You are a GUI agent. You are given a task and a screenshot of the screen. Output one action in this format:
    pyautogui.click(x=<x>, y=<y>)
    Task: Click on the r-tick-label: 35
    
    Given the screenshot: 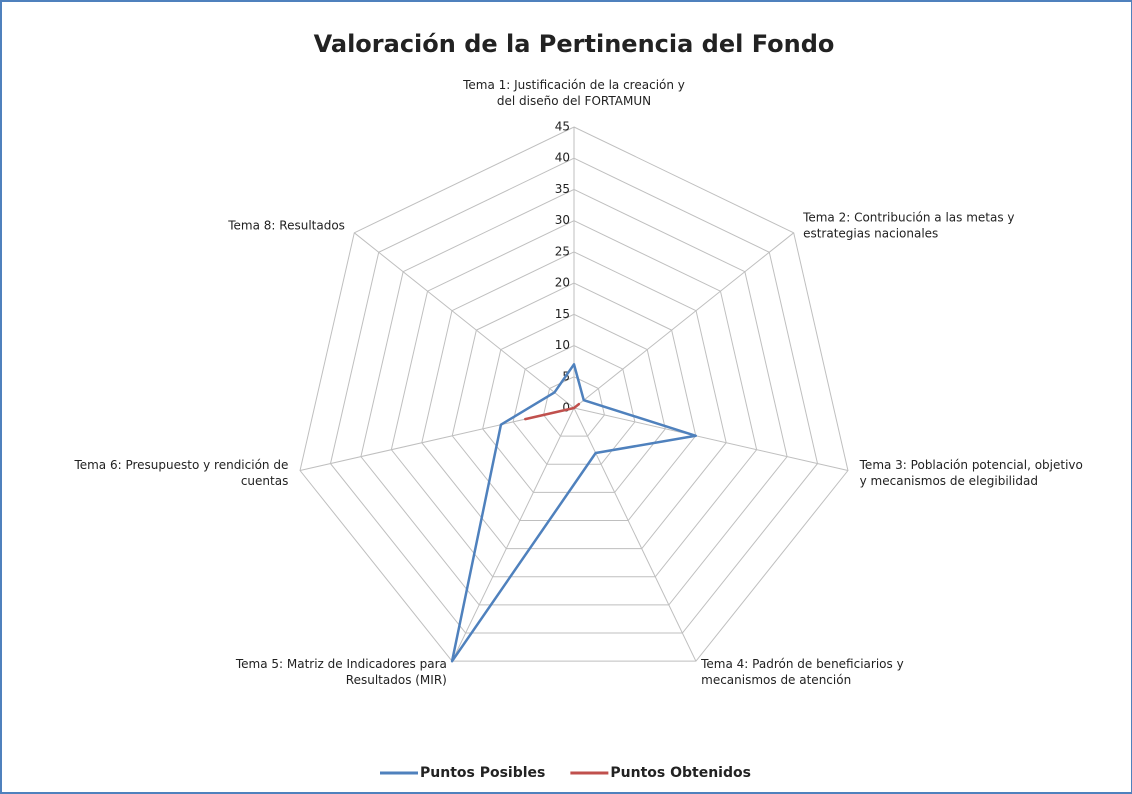 What is the action you would take?
    pyautogui.click(x=562, y=189)
    